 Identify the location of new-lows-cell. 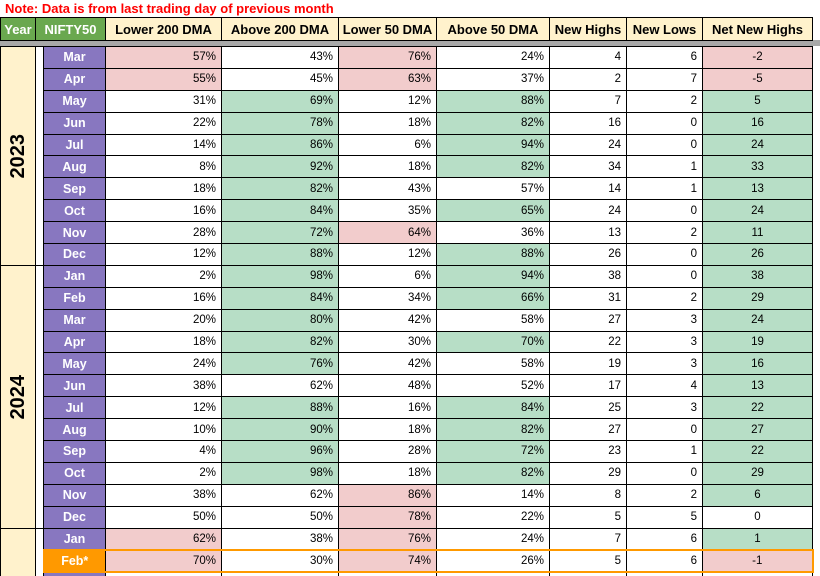
(664, 573).